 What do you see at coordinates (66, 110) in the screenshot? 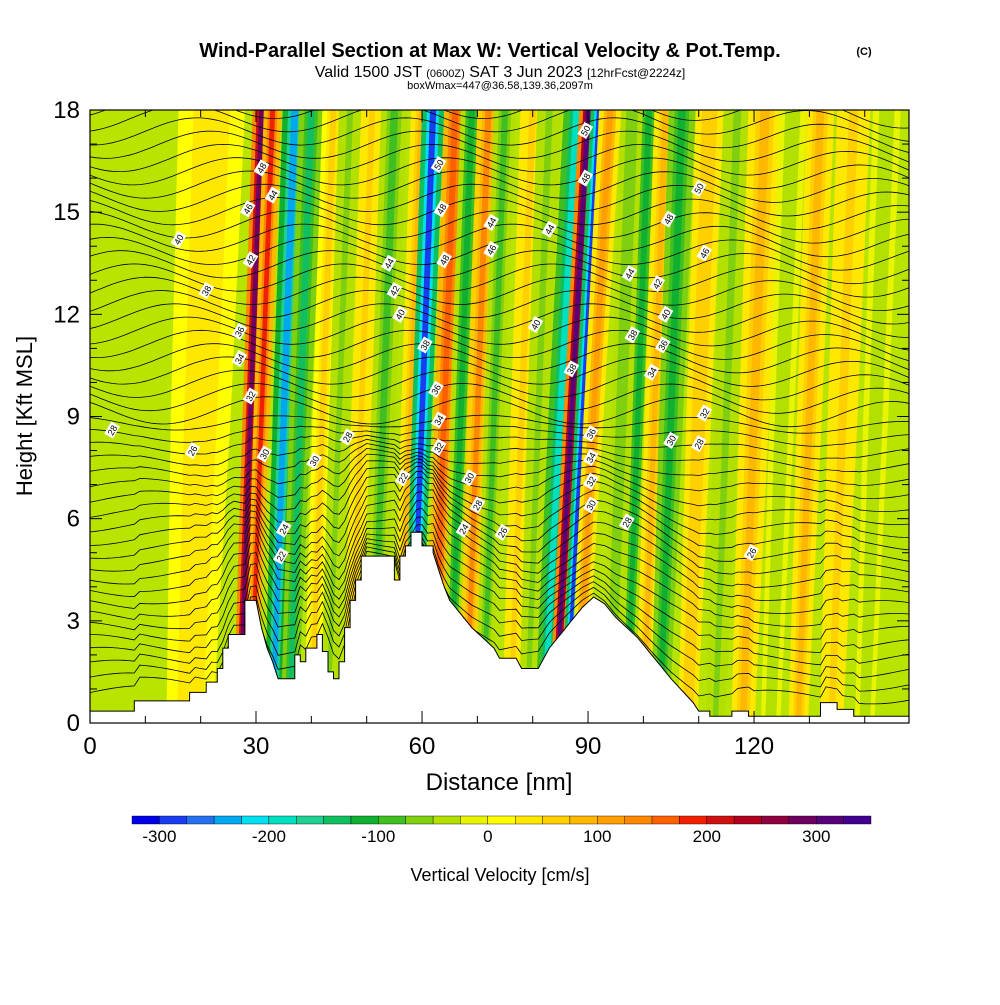
I see `y-tick-label: 18` at bounding box center [66, 110].